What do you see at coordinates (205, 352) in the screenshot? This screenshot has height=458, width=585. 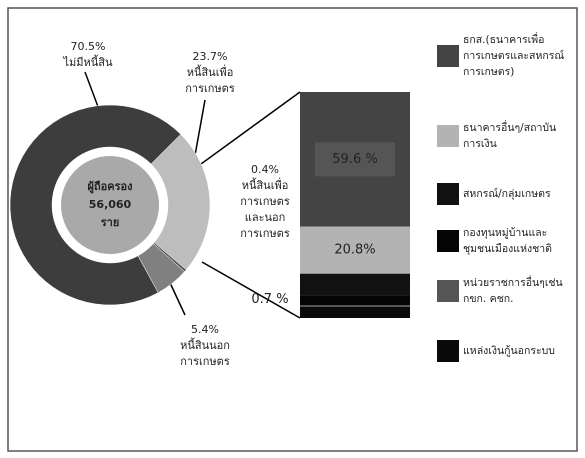 I see `category-label: หนี้สินนอกการเกษตร` at bounding box center [205, 352].